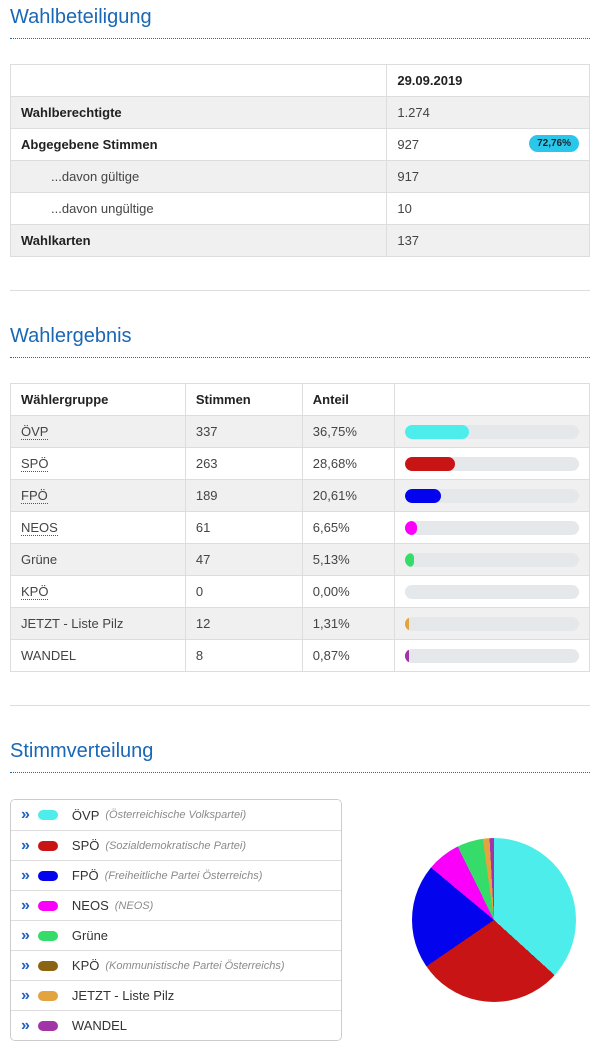 This screenshot has width=605, height=1053. Describe the element at coordinates (488, 208) in the screenshot. I see `turnout-value-ungueltige: 10` at that location.